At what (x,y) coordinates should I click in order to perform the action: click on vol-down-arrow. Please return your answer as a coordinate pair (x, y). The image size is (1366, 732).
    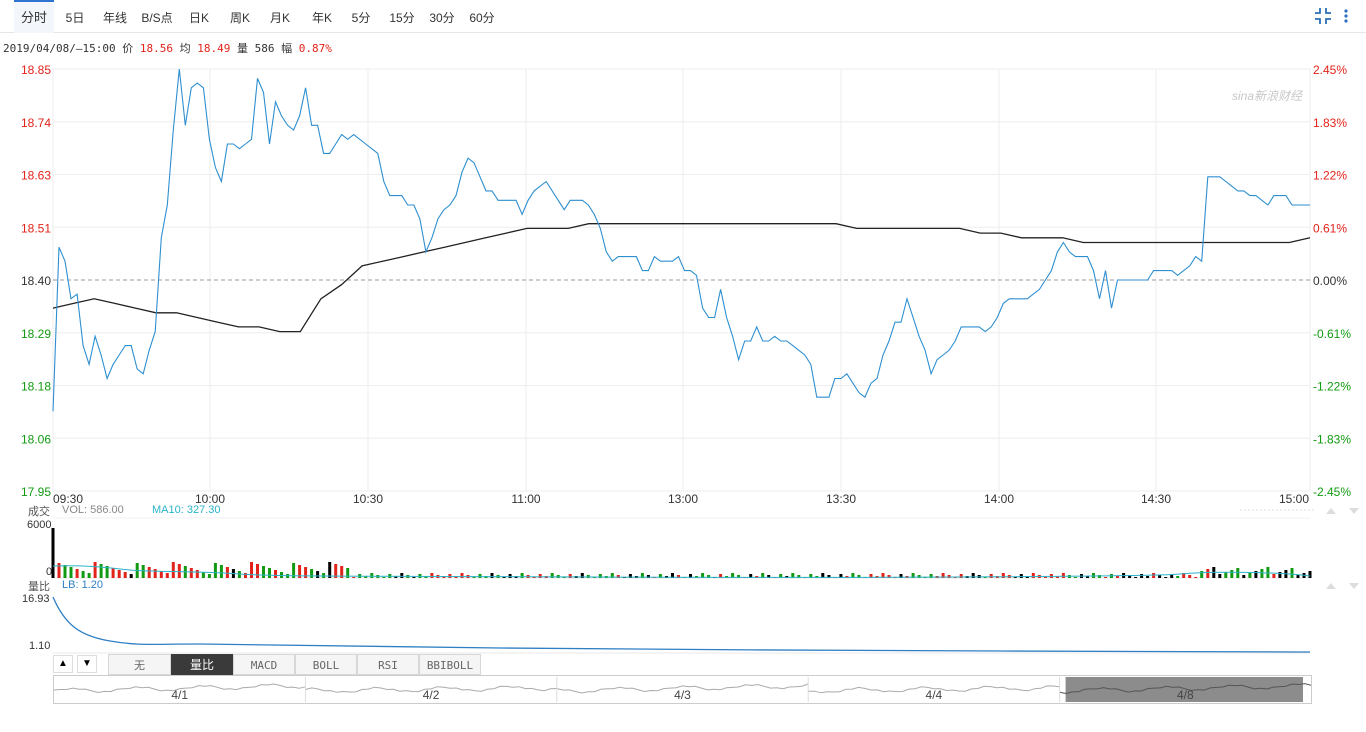
    Looking at the image, I should click on (1354, 511).